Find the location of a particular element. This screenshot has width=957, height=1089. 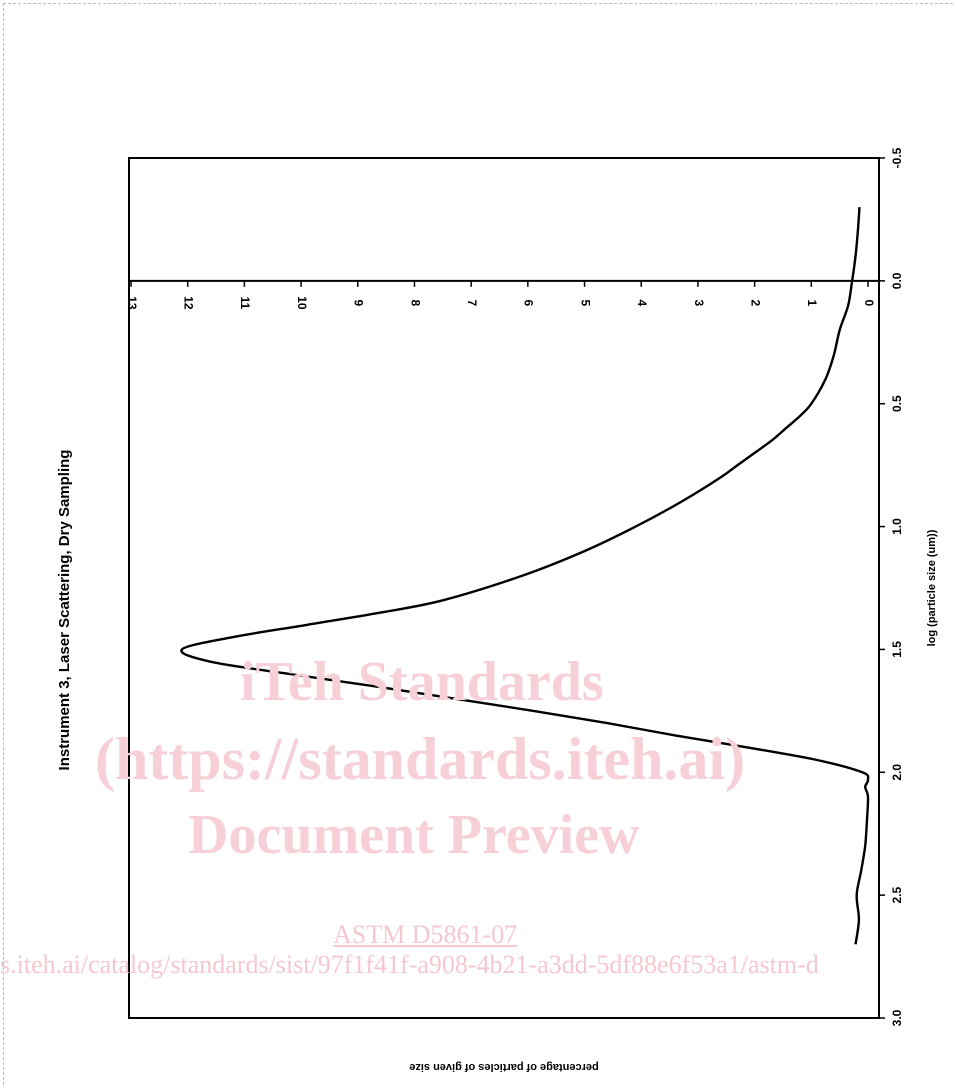

x-tick-label: 2.5 is located at coordinates (897, 894).